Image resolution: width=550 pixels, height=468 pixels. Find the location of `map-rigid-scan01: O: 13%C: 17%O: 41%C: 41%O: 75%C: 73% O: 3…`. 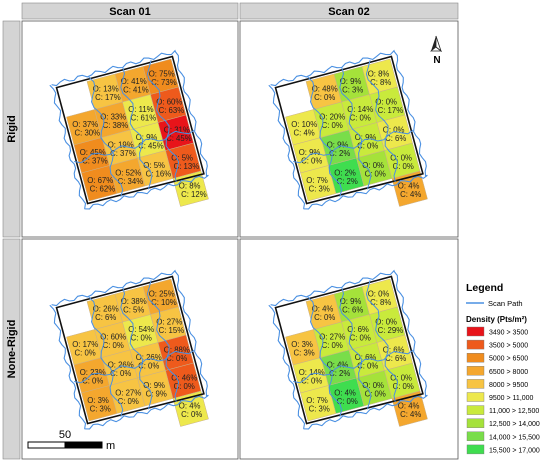

map-rigid-scan01: O: 13%C: 17%O: 41%C: 41%O: 75%C: 73% O: 3… is located at coordinates (129, 129).